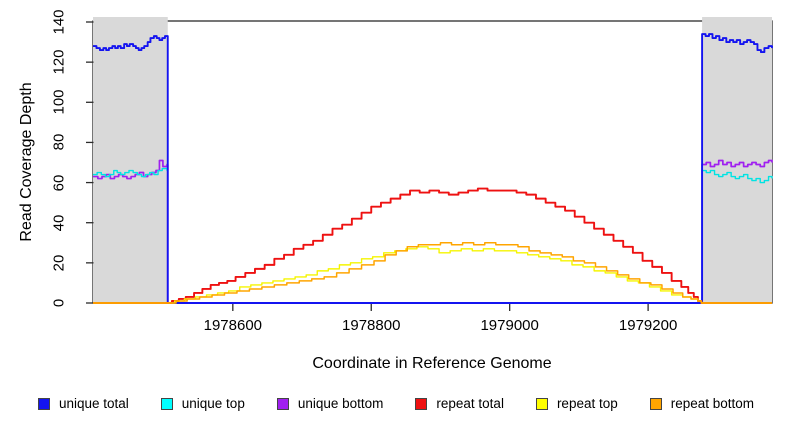 This screenshot has width=792, height=432. Describe the element at coordinates (470, 403) in the screenshot. I see `legend-label: repeat total` at that location.